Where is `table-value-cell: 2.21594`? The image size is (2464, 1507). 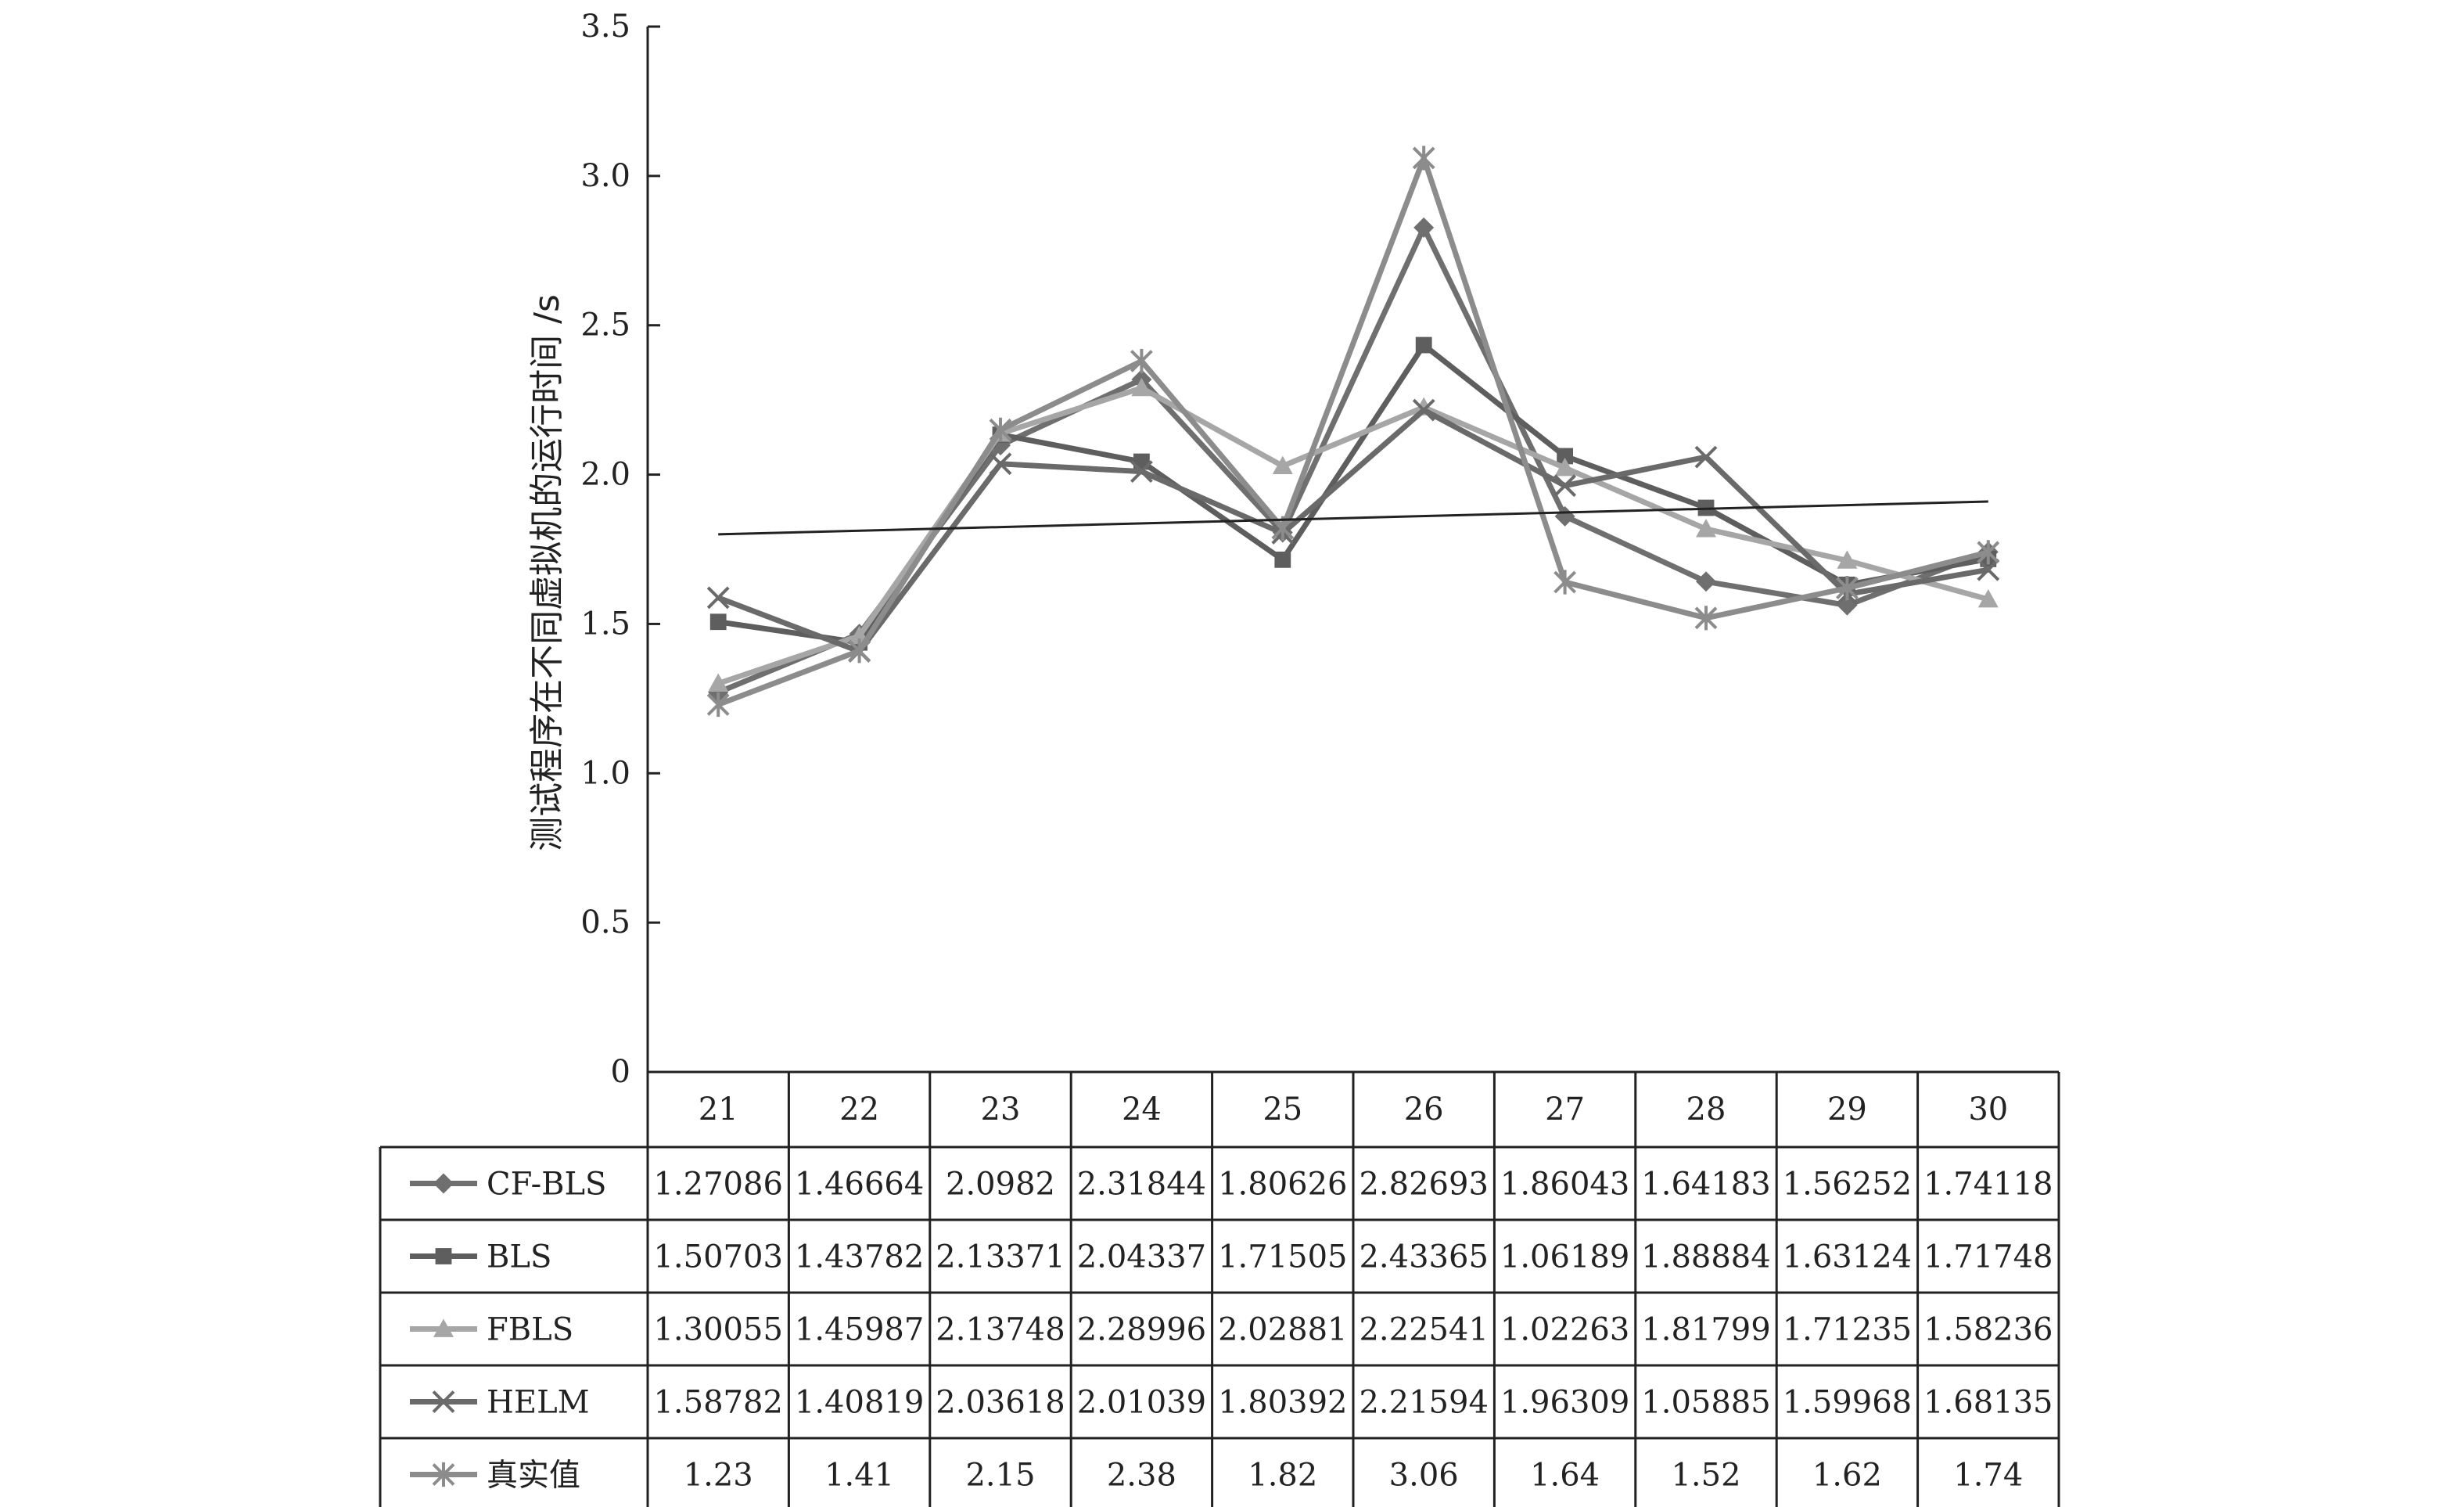 table-value-cell: 2.21594 is located at coordinates (1423, 1403).